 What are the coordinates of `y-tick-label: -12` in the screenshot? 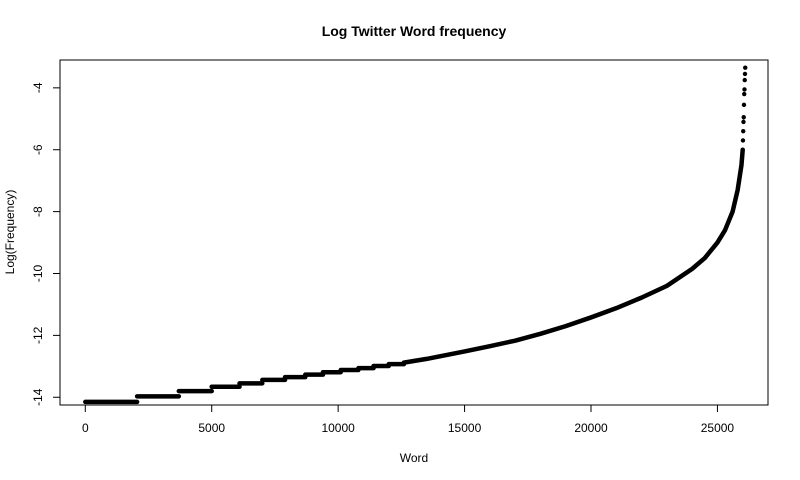 It's located at (38, 335).